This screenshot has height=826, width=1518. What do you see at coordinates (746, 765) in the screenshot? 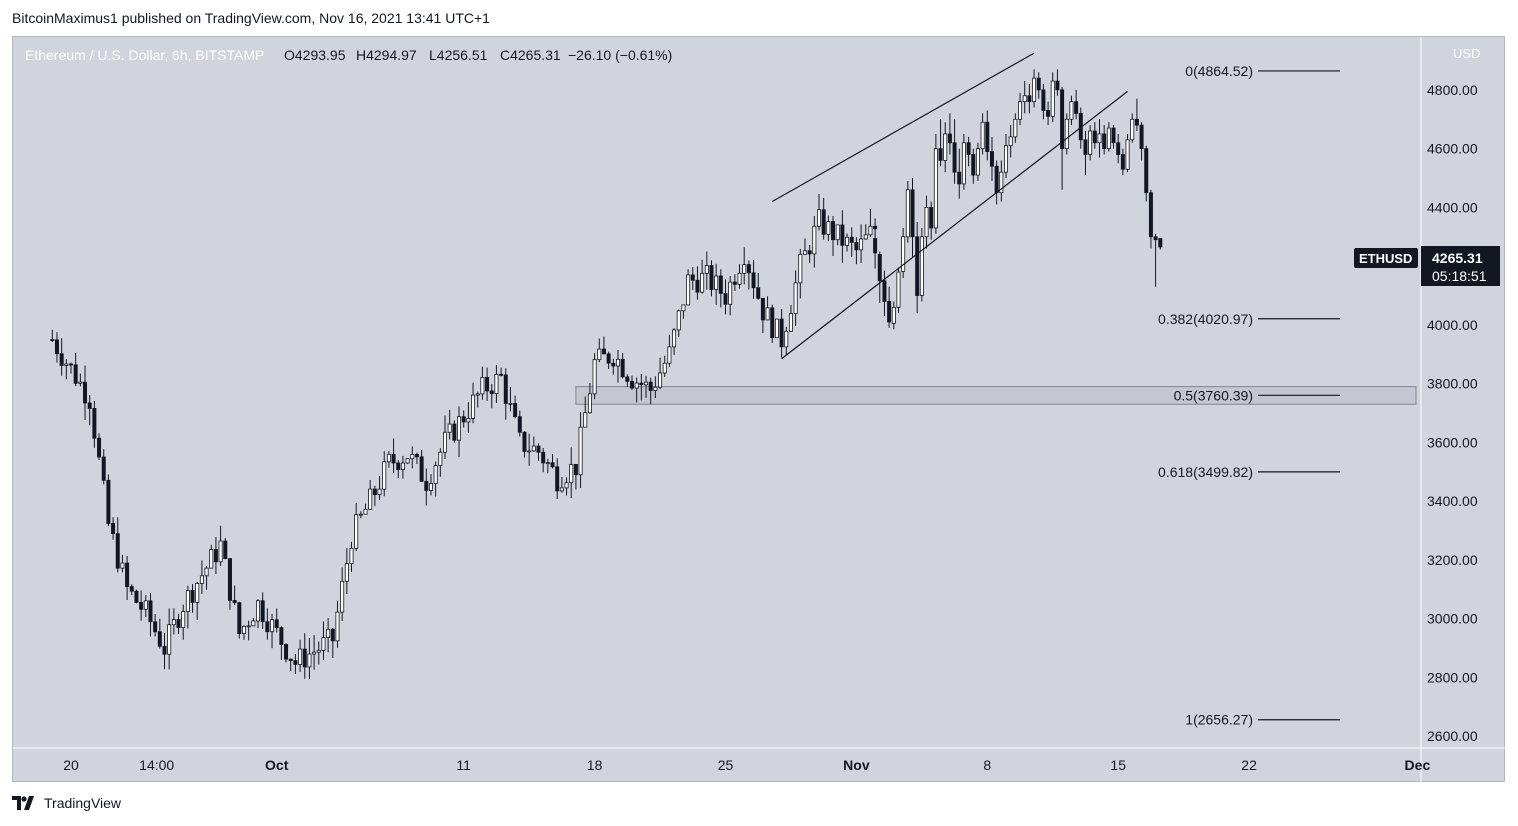
I see `time-scale: 20 14:00 Oct 11 18 25 Nov 8 15 22 Dec` at bounding box center [746, 765].